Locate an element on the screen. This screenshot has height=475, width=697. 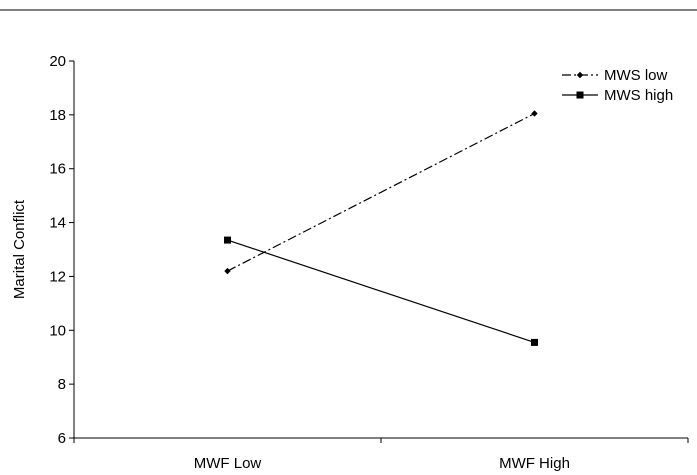
x-axis-ticks: MWF Low MWF High is located at coordinates (381, 455).